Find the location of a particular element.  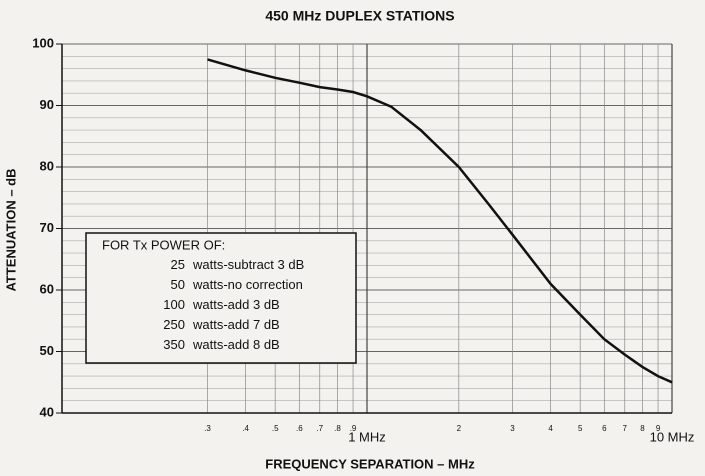

x-tick-label: .4 is located at coordinates (245, 428).